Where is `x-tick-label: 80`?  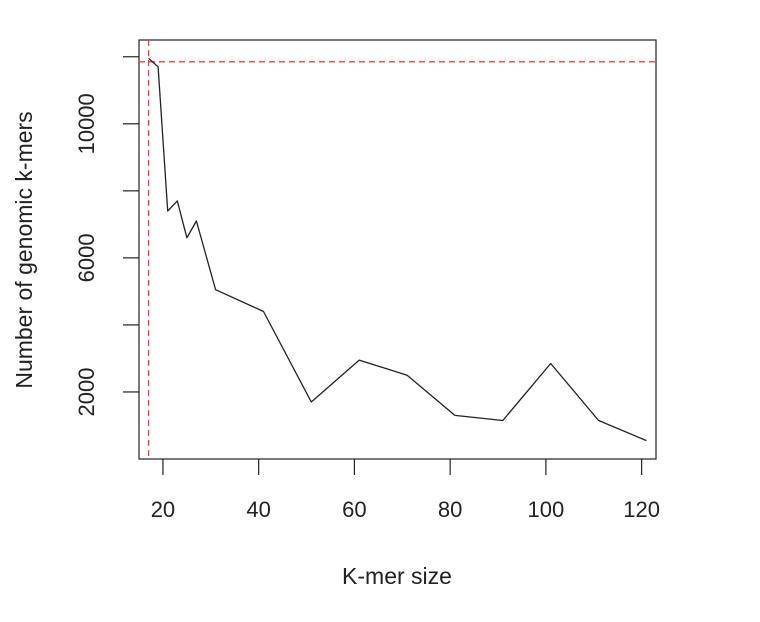
x-tick-label: 80 is located at coordinates (450, 509).